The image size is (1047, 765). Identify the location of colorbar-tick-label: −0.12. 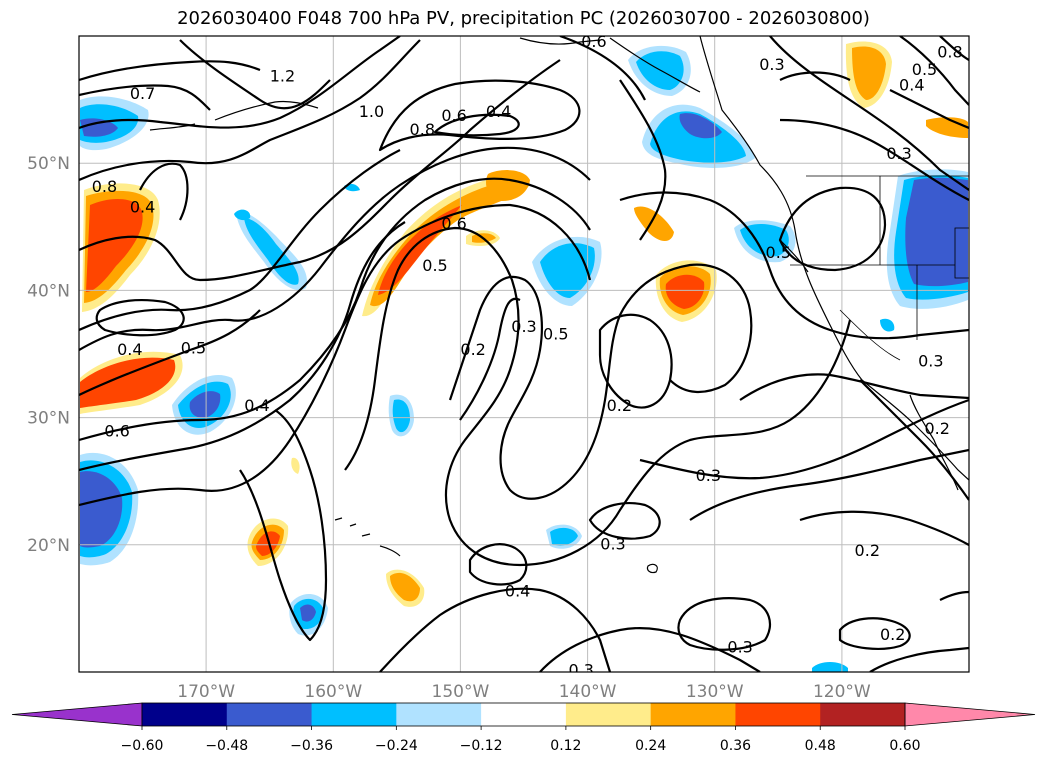
(481, 746).